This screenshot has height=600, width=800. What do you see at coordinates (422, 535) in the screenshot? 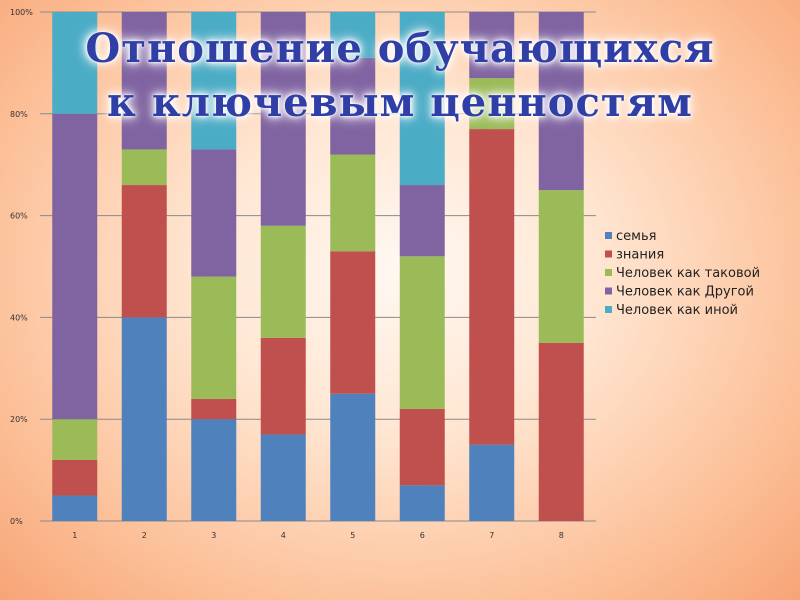
I see `x-tick-label: 6` at bounding box center [422, 535].